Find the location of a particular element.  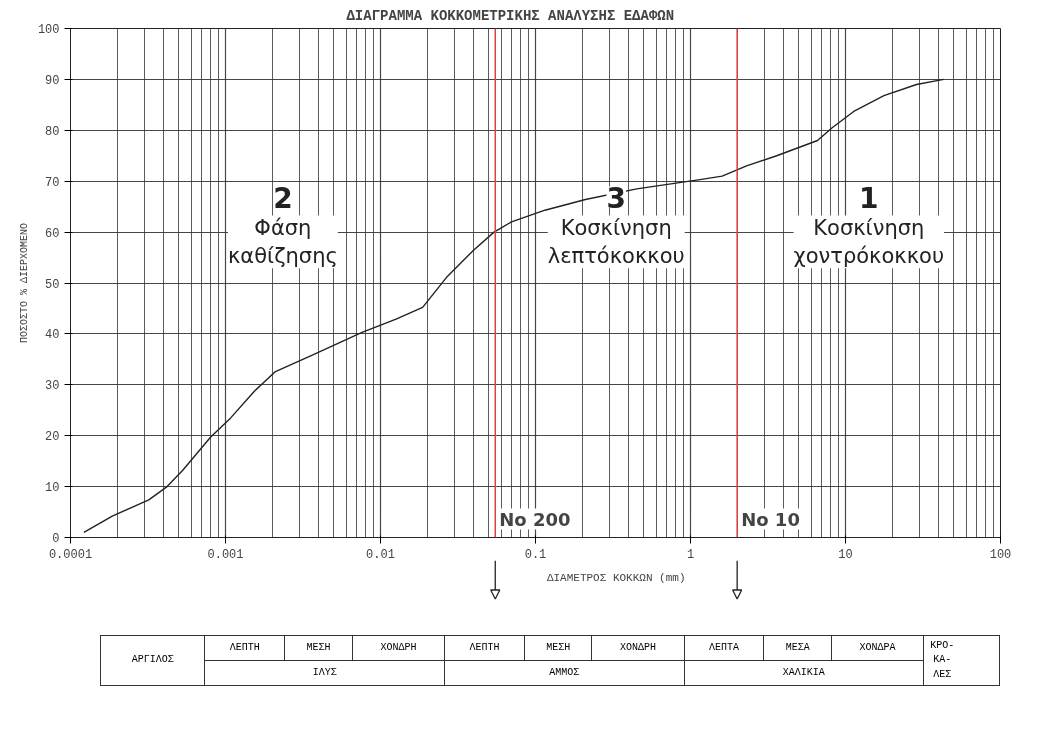

y-tick-label: 20 is located at coordinates (52, 437).